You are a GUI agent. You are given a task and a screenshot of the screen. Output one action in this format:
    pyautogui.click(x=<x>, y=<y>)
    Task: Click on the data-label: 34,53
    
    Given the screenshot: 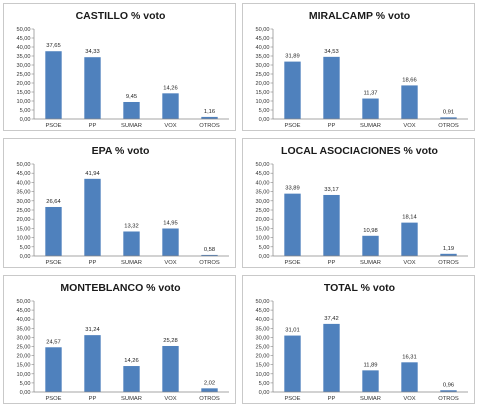 What is the action you would take?
    pyautogui.click(x=331, y=52)
    